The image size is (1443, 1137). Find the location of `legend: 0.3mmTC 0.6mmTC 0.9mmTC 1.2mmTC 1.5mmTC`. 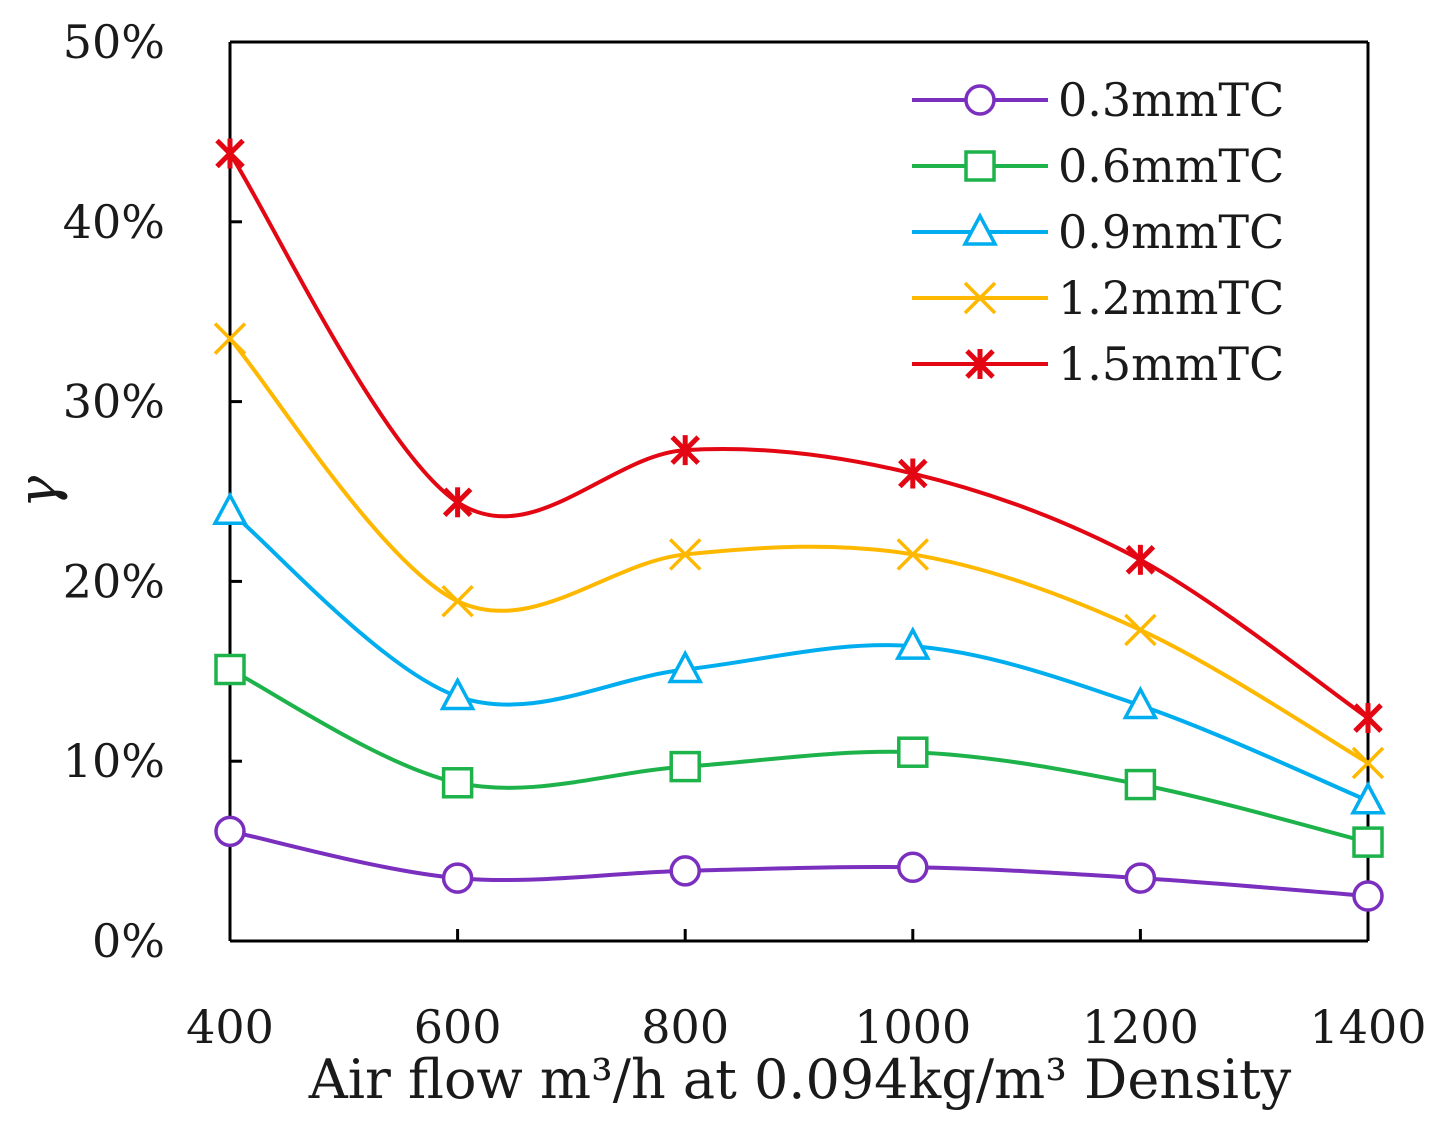

legend: 0.3mmTC 0.6mmTC 0.9mmTC 1.2mmTC 1.5mmTC is located at coordinates (1098, 232).